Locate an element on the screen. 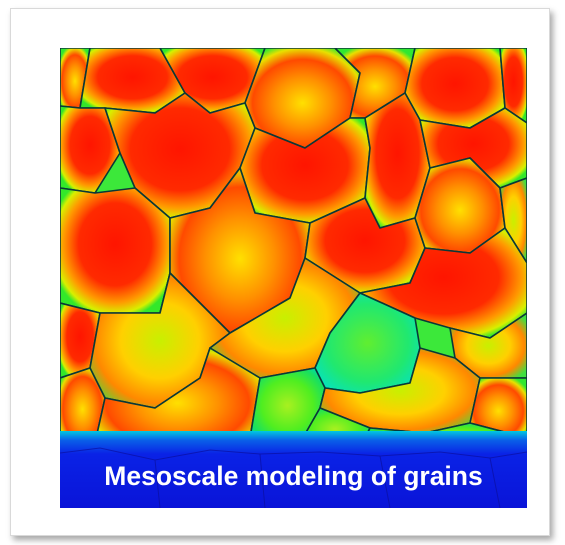 The height and width of the screenshot is (545, 565). substrate-grain-boundaries is located at coordinates (293, 477).